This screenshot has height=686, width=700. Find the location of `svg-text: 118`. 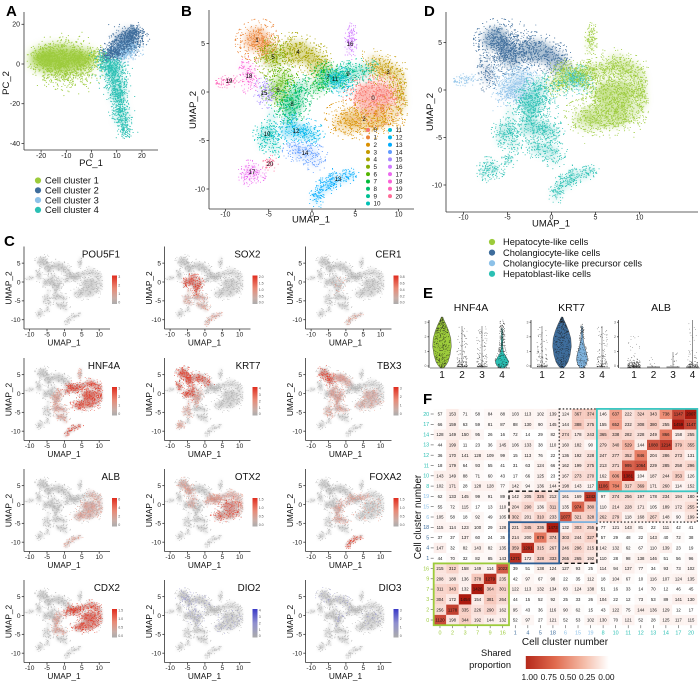

svg-text: 118 is located at coordinates (628, 517).